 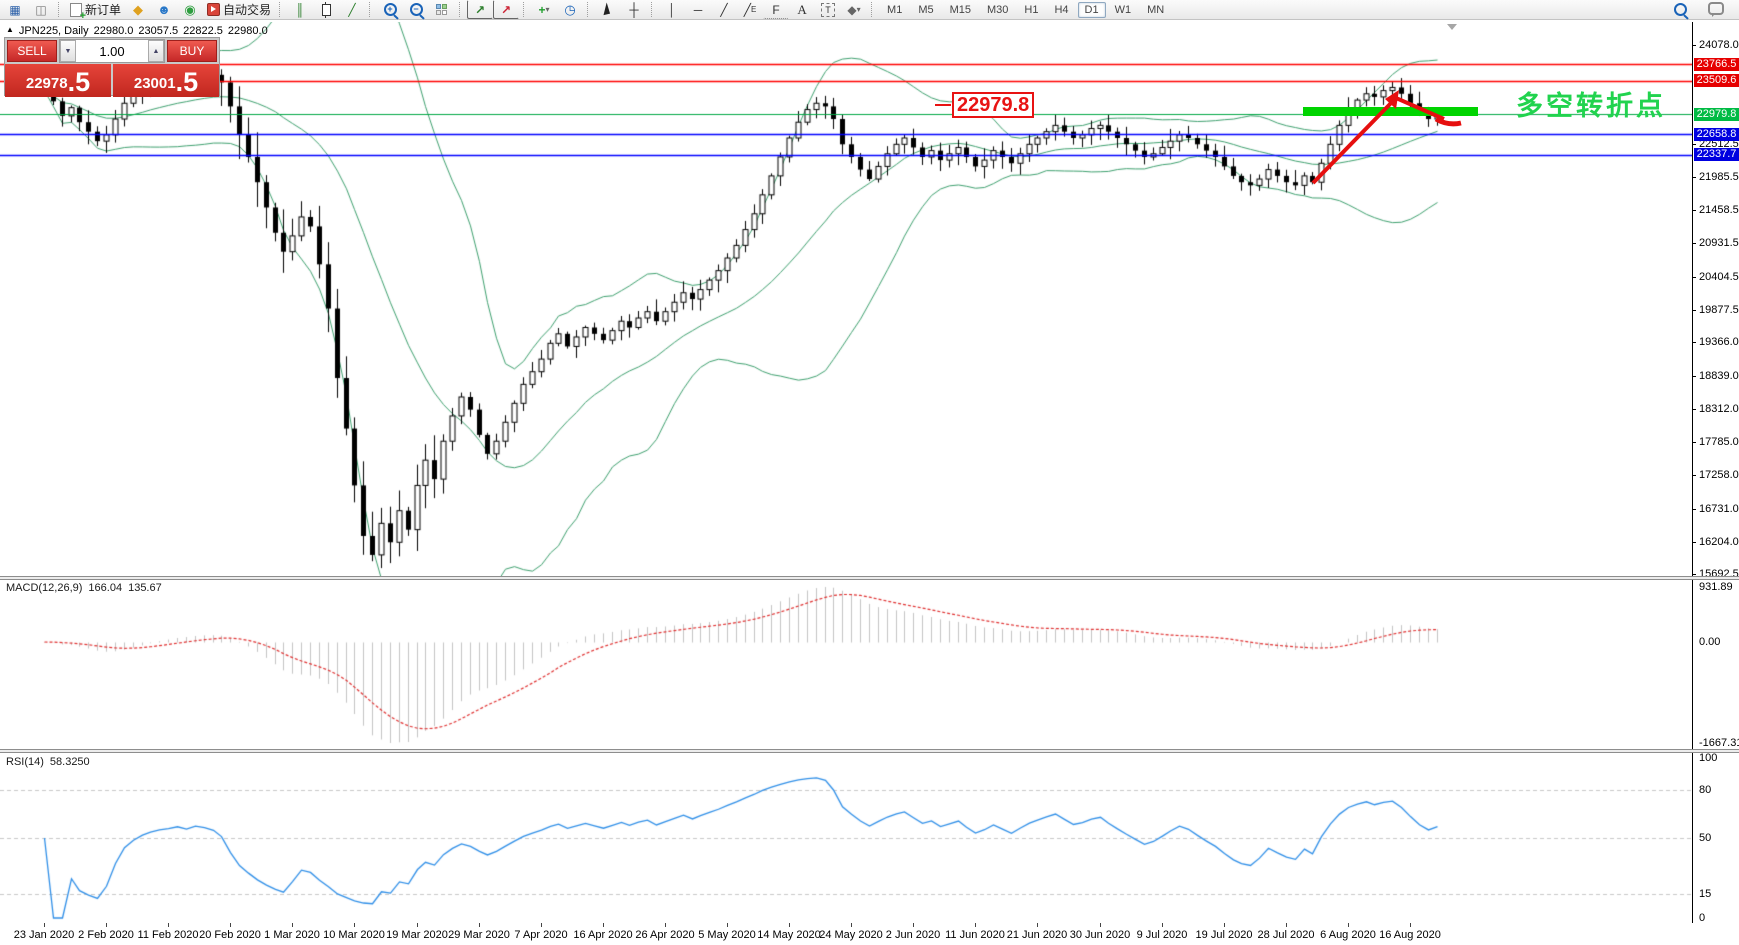 I want to click on price-tick-label: 24078.0, so click(x=1719, y=45).